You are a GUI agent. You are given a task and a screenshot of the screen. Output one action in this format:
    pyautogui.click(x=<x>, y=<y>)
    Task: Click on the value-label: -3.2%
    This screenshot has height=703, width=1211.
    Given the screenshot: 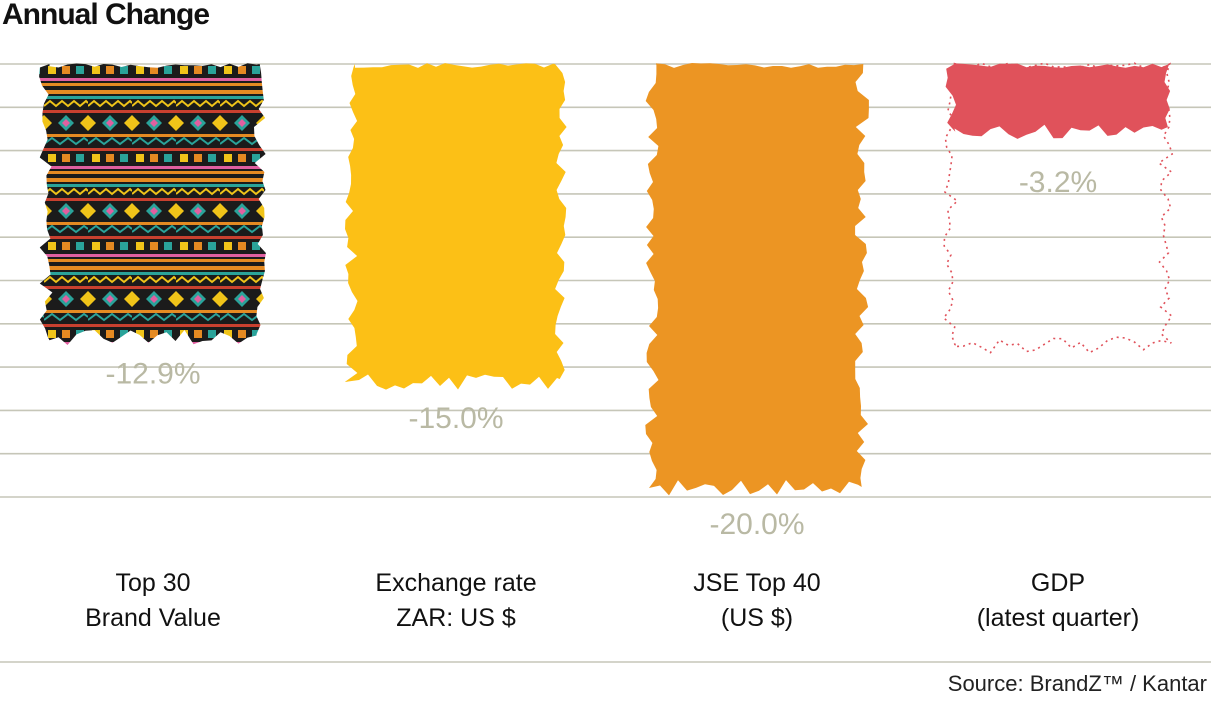 What is the action you would take?
    pyautogui.click(x=1058, y=182)
    